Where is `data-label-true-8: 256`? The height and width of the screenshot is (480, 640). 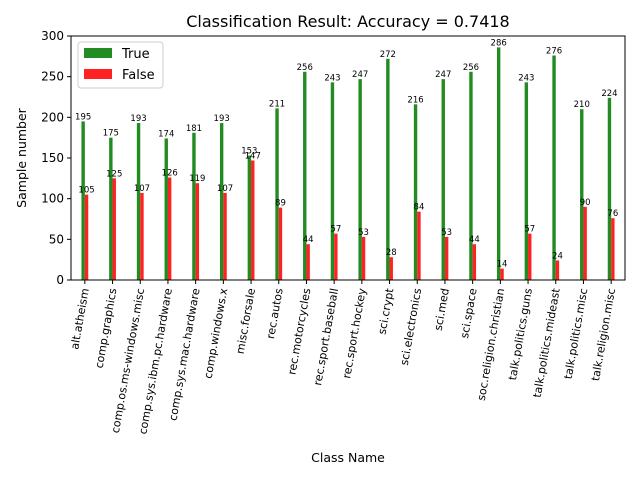
data-label-true-8: 256 is located at coordinates (305, 68).